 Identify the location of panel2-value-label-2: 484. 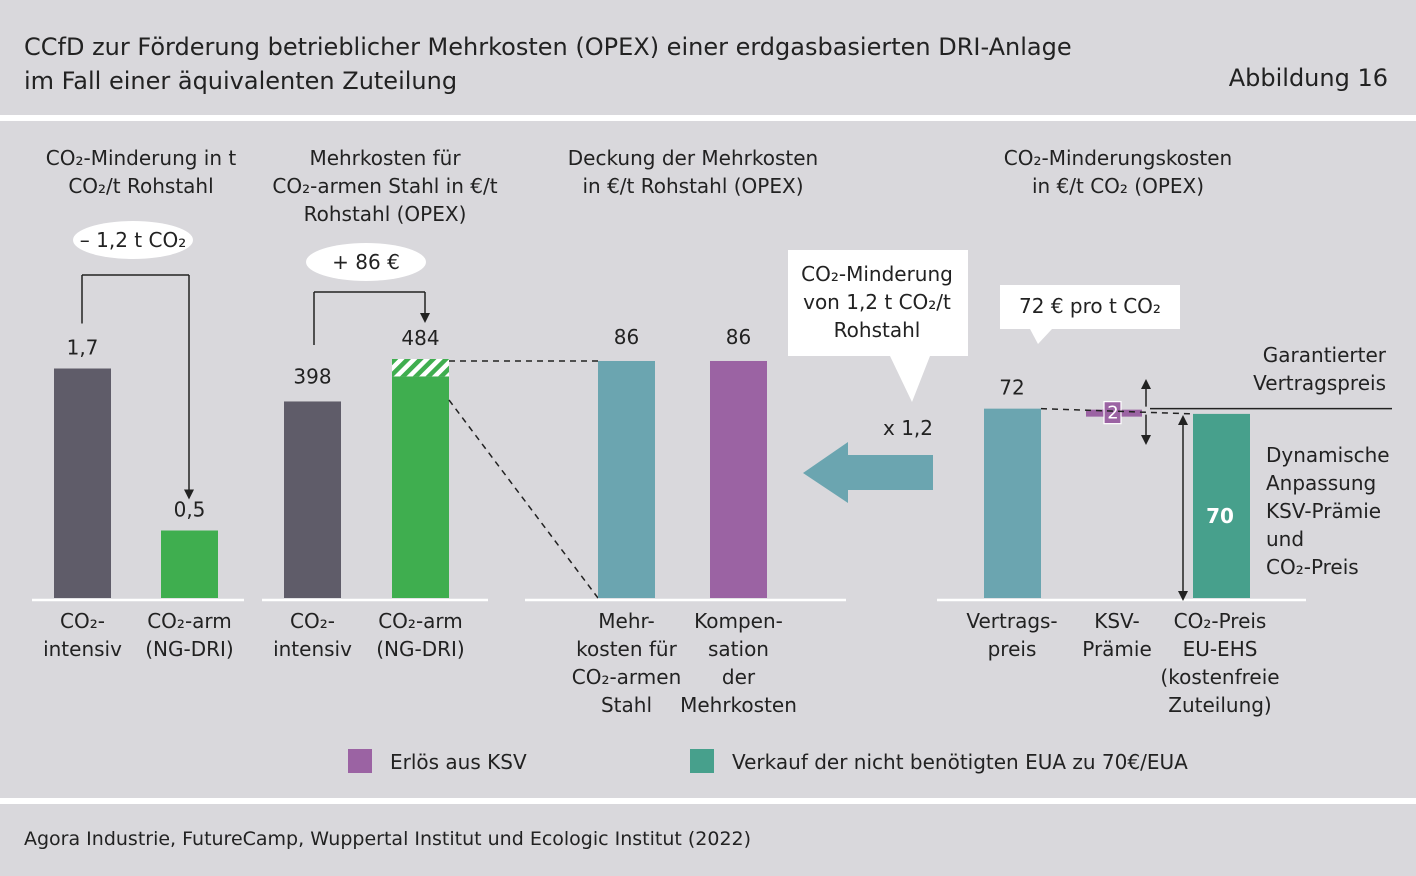
(420, 338).